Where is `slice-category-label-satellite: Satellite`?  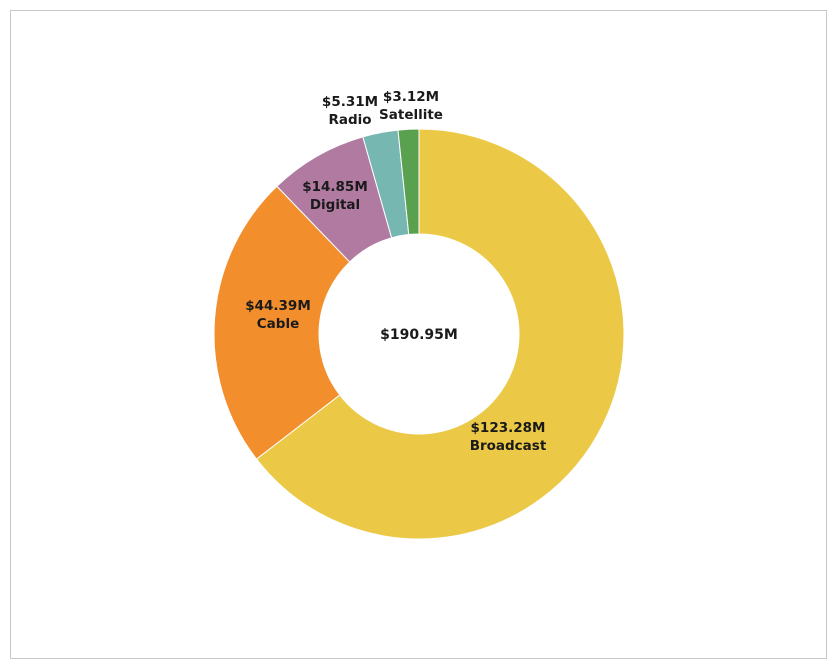 slice-category-label-satellite: Satellite is located at coordinates (411, 115).